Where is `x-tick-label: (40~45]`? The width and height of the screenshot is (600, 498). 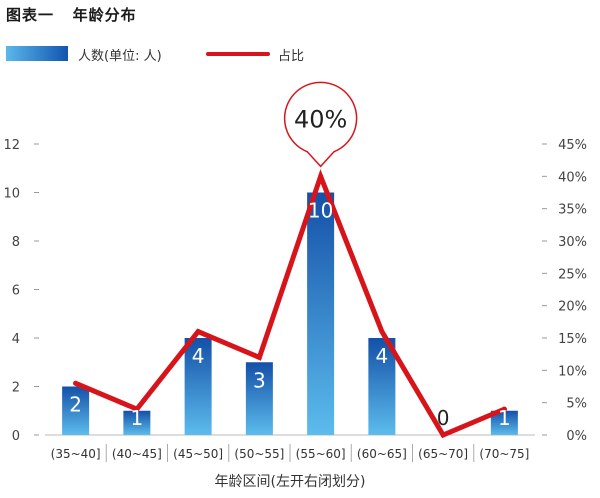 x-tick-label: (40~45] is located at coordinates (137, 454).